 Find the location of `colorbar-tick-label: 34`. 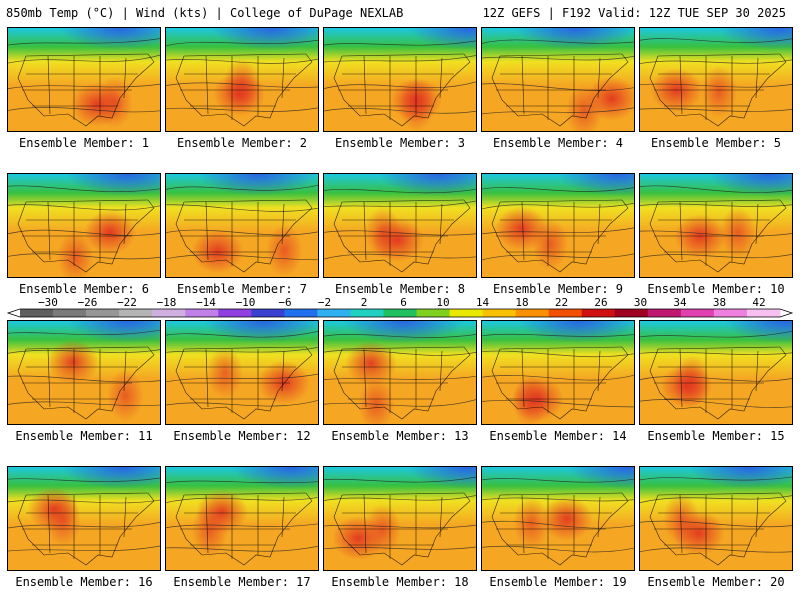

colorbar-tick-label: 34 is located at coordinates (680, 302).